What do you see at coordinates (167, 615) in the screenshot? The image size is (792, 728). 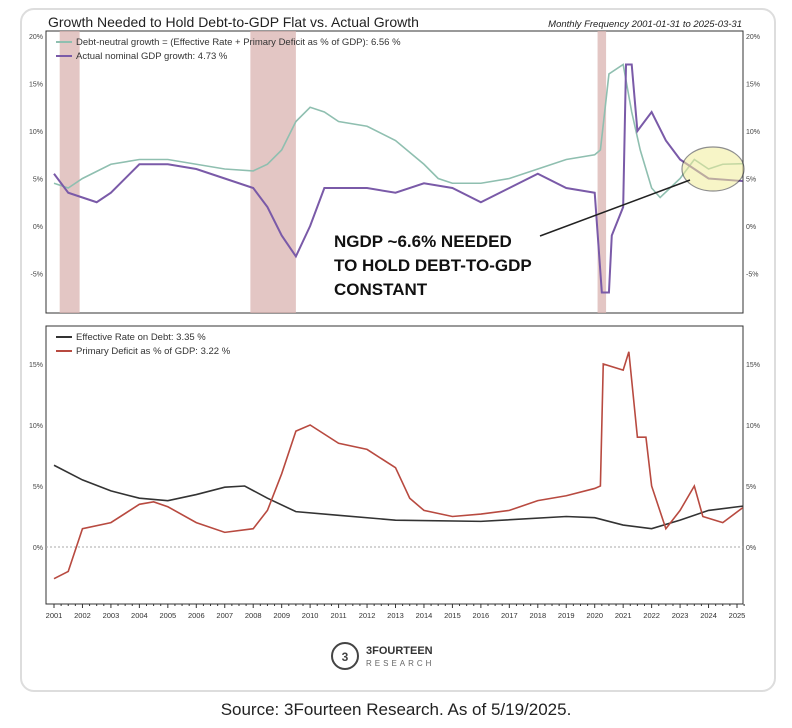 I see `x-tick-label: 2005` at bounding box center [167, 615].